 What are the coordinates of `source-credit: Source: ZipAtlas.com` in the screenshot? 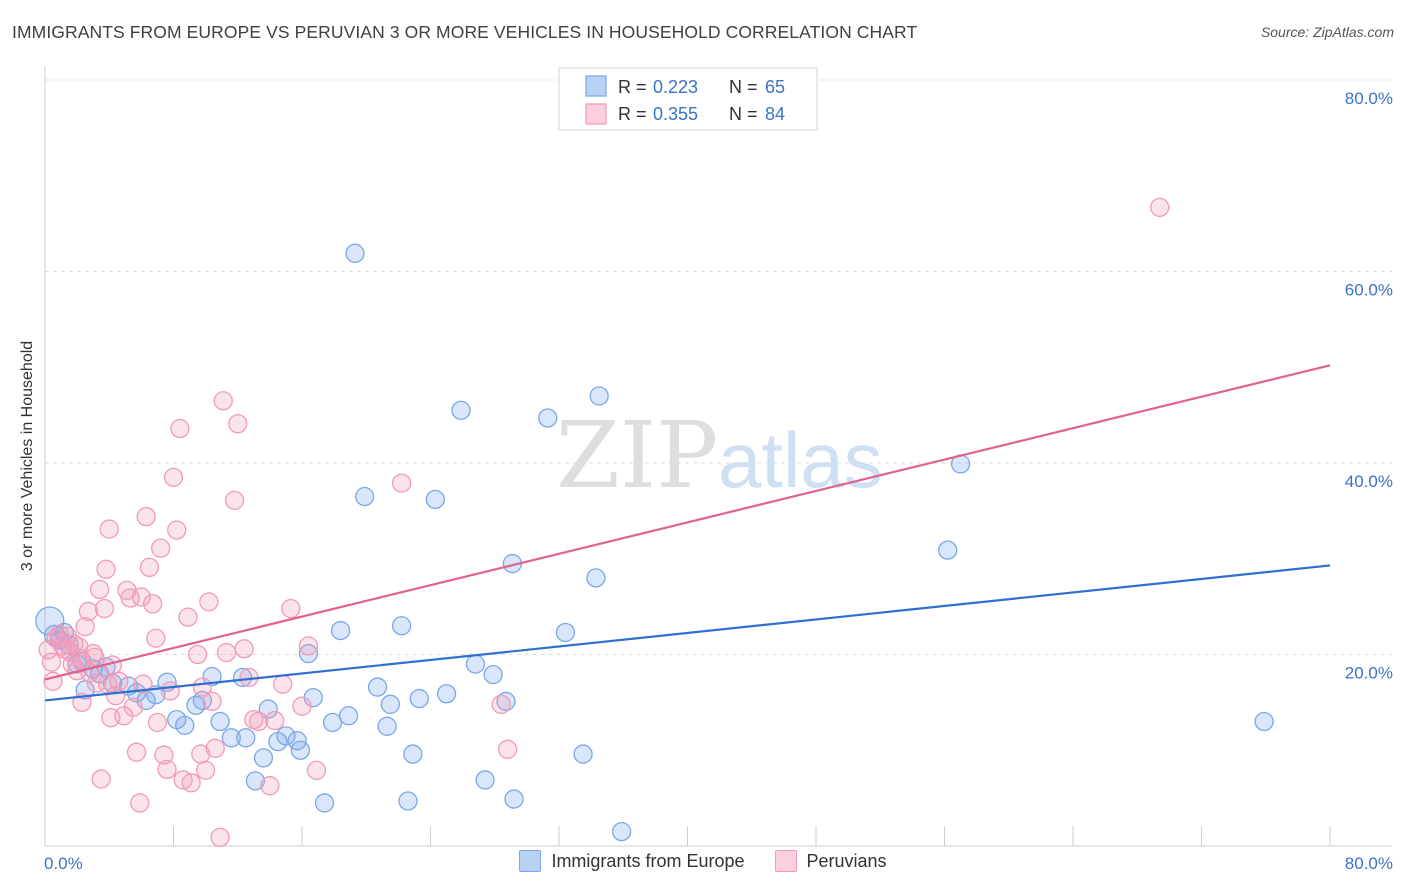 It's located at (1327, 32).